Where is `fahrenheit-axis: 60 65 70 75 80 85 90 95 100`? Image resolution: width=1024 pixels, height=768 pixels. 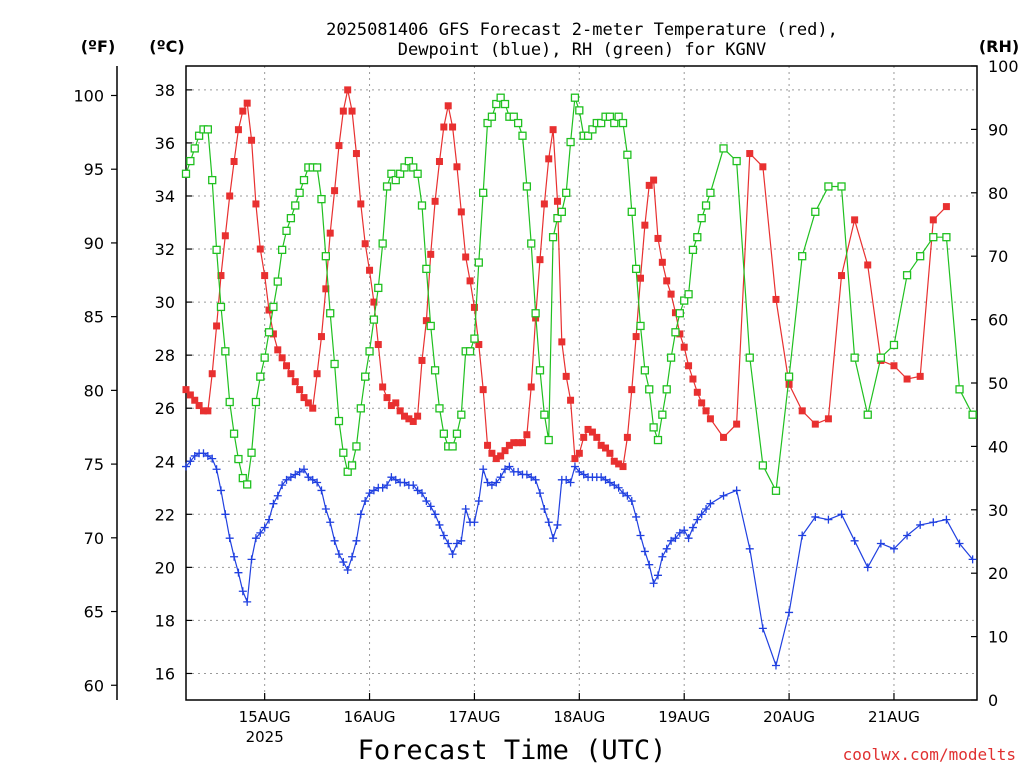
fahrenheit-axis: 60 65 70 75 80 85 90 95 100 is located at coordinates (95, 390).